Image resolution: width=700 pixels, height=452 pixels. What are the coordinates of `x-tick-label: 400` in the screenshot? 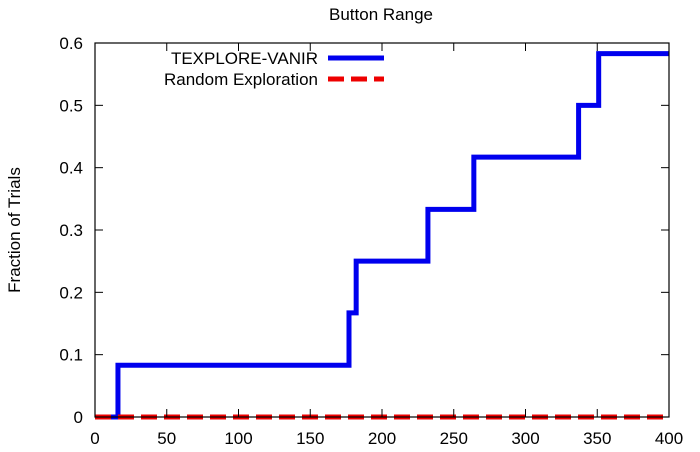 It's located at (669, 438).